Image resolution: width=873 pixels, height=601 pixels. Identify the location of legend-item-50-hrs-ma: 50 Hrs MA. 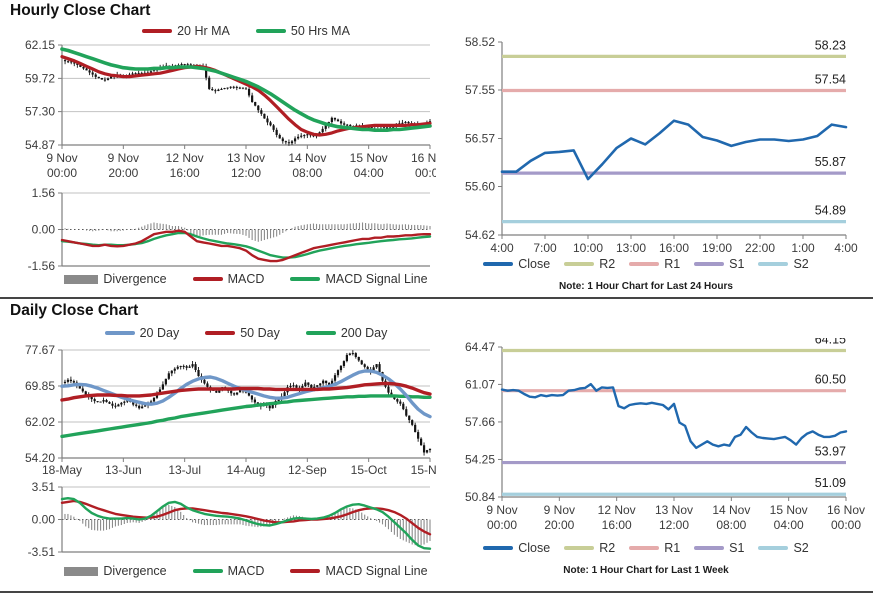
(302, 31).